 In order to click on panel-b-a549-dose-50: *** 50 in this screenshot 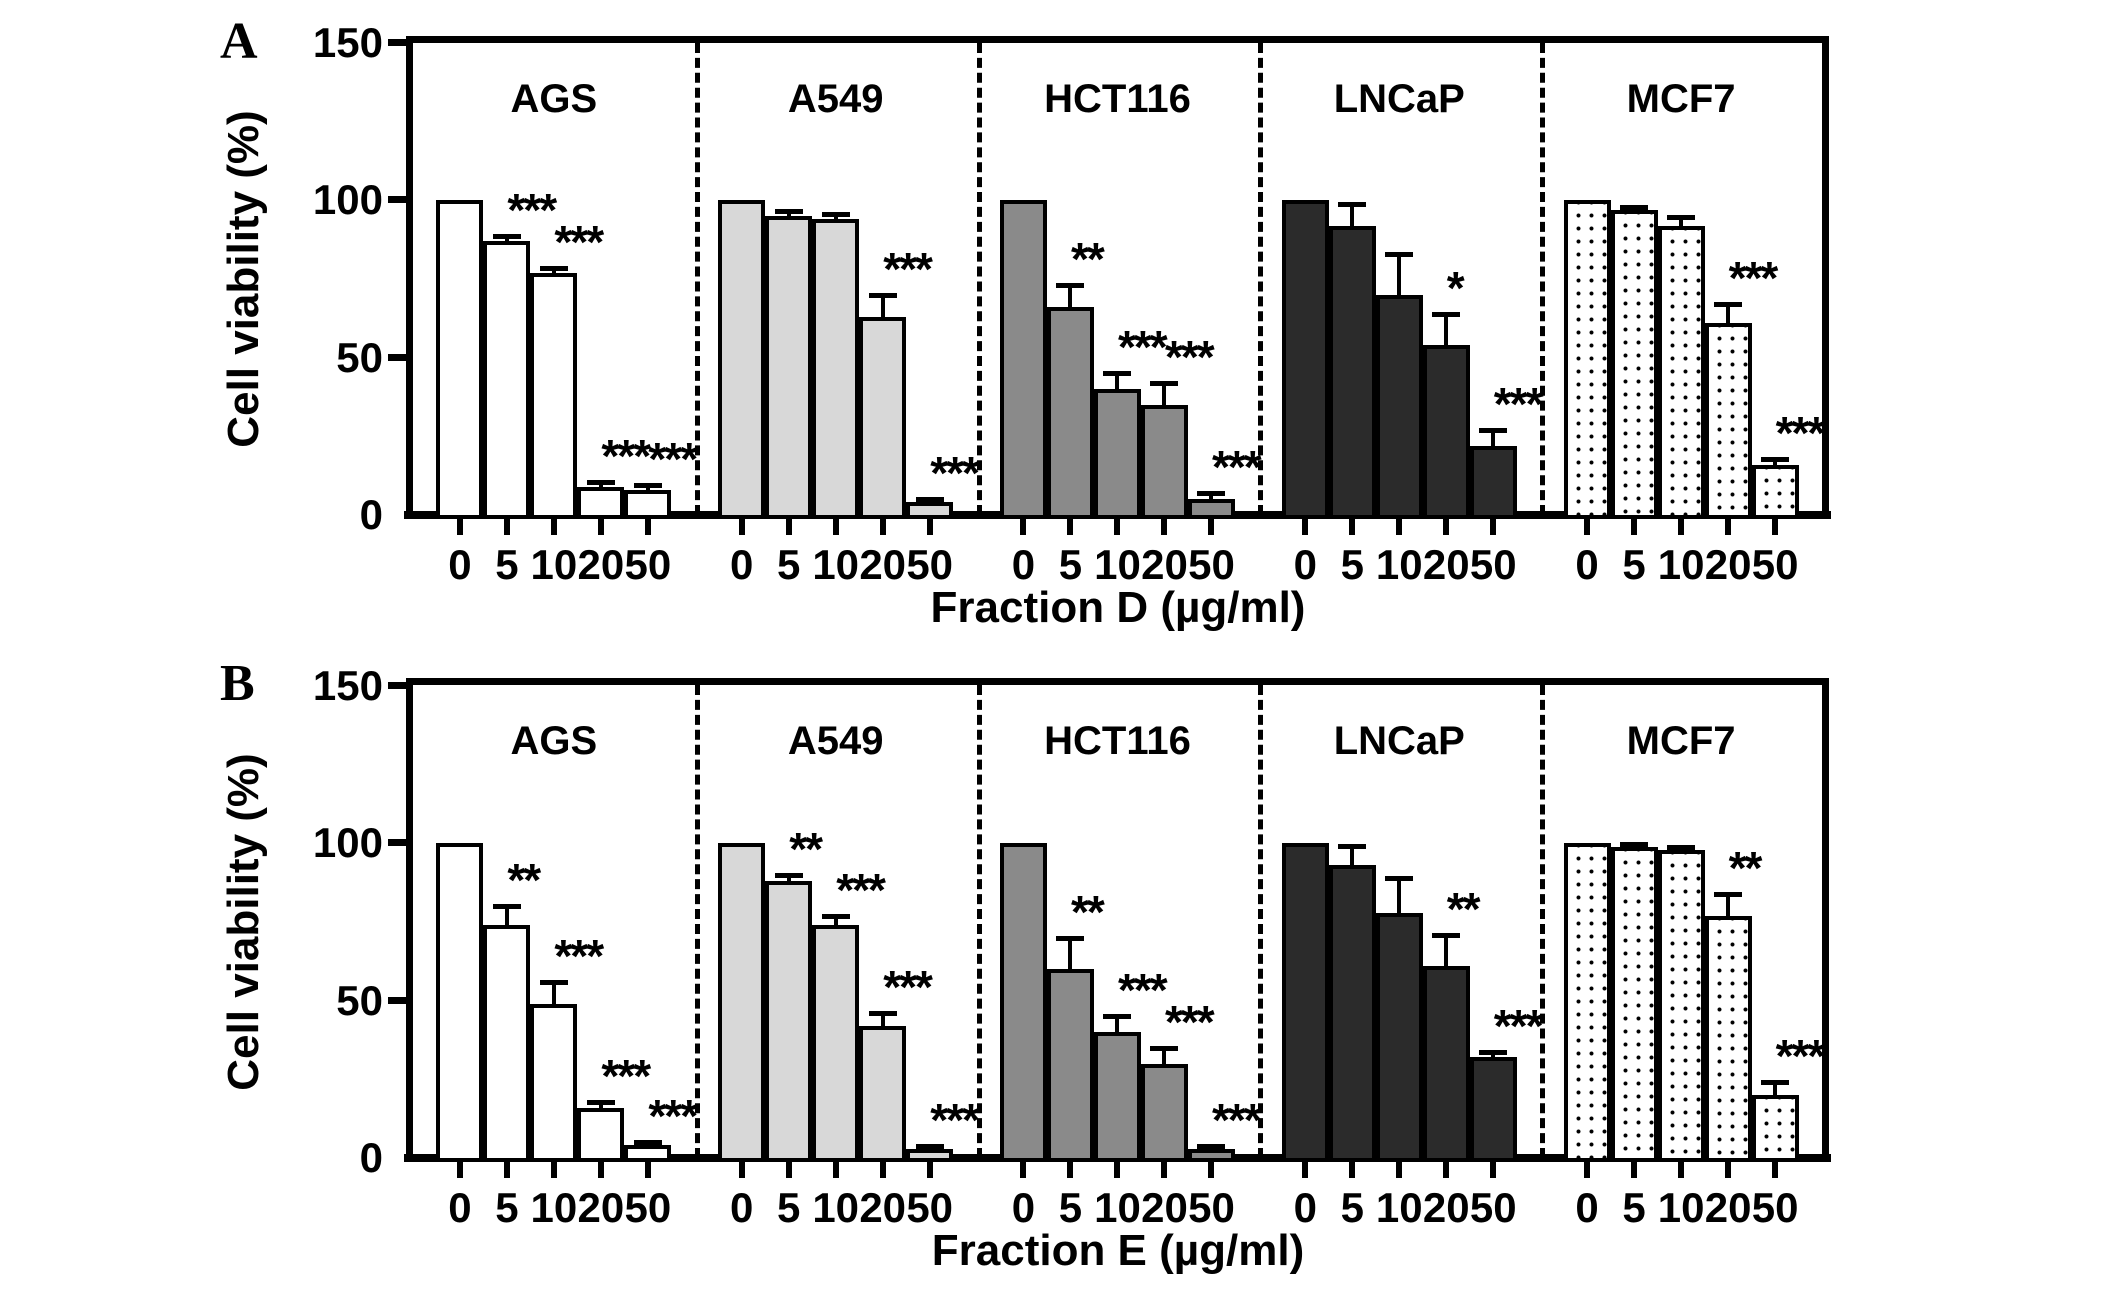, I will do `click(943, 1164)`.